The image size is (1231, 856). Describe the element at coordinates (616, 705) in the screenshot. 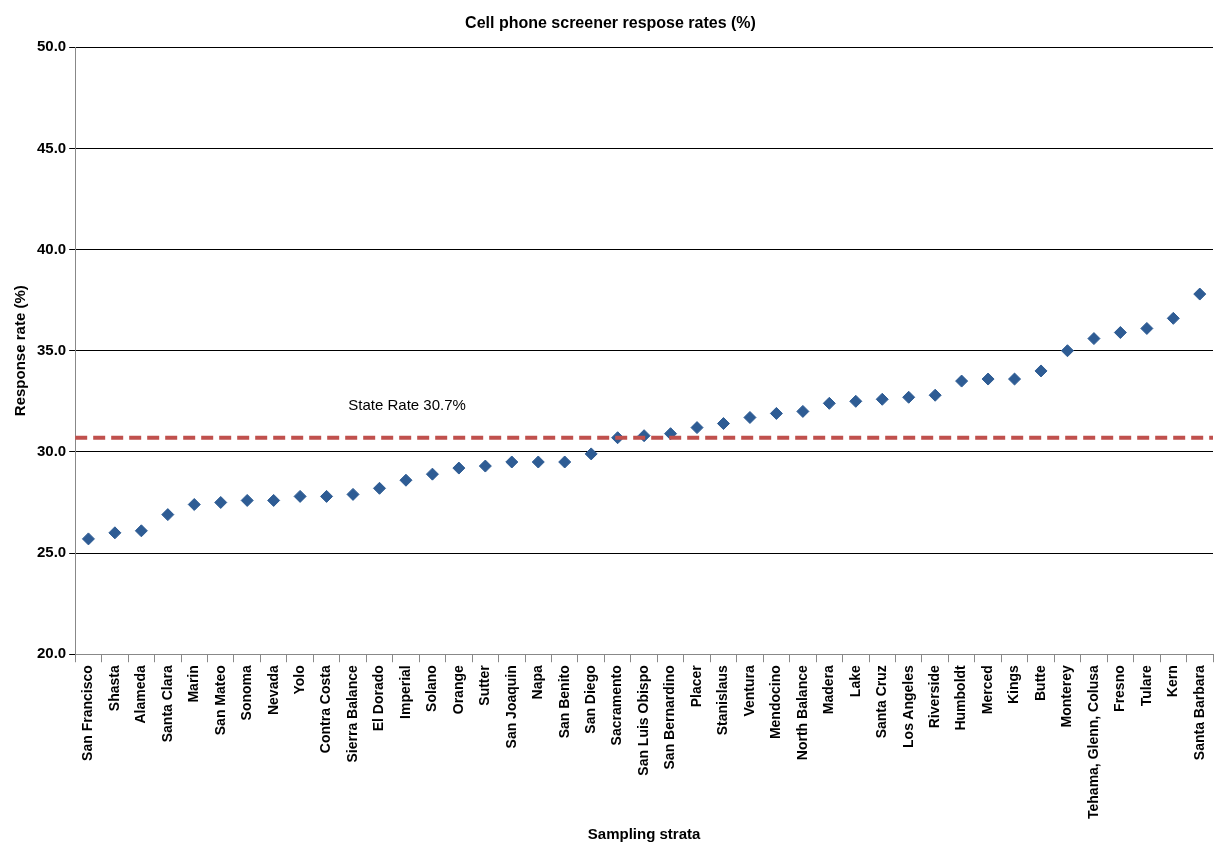

I see `x-tick-label: Sacramento` at that location.